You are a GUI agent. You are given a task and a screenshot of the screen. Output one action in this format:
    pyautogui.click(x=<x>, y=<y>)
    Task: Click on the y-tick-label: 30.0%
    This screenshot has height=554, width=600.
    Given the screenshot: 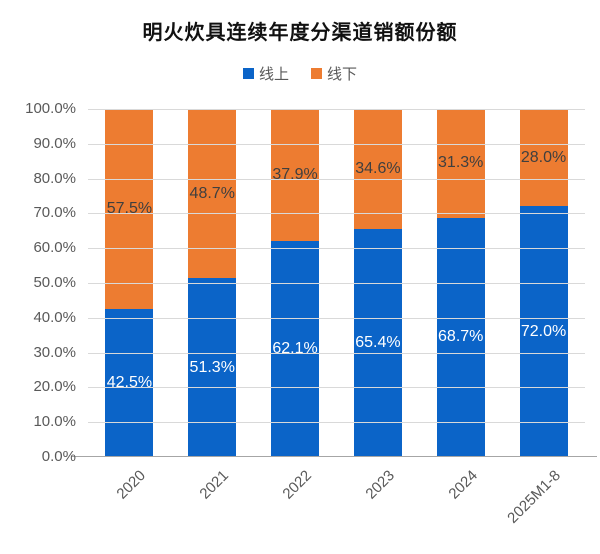 What is the action you would take?
    pyautogui.click(x=54, y=352)
    